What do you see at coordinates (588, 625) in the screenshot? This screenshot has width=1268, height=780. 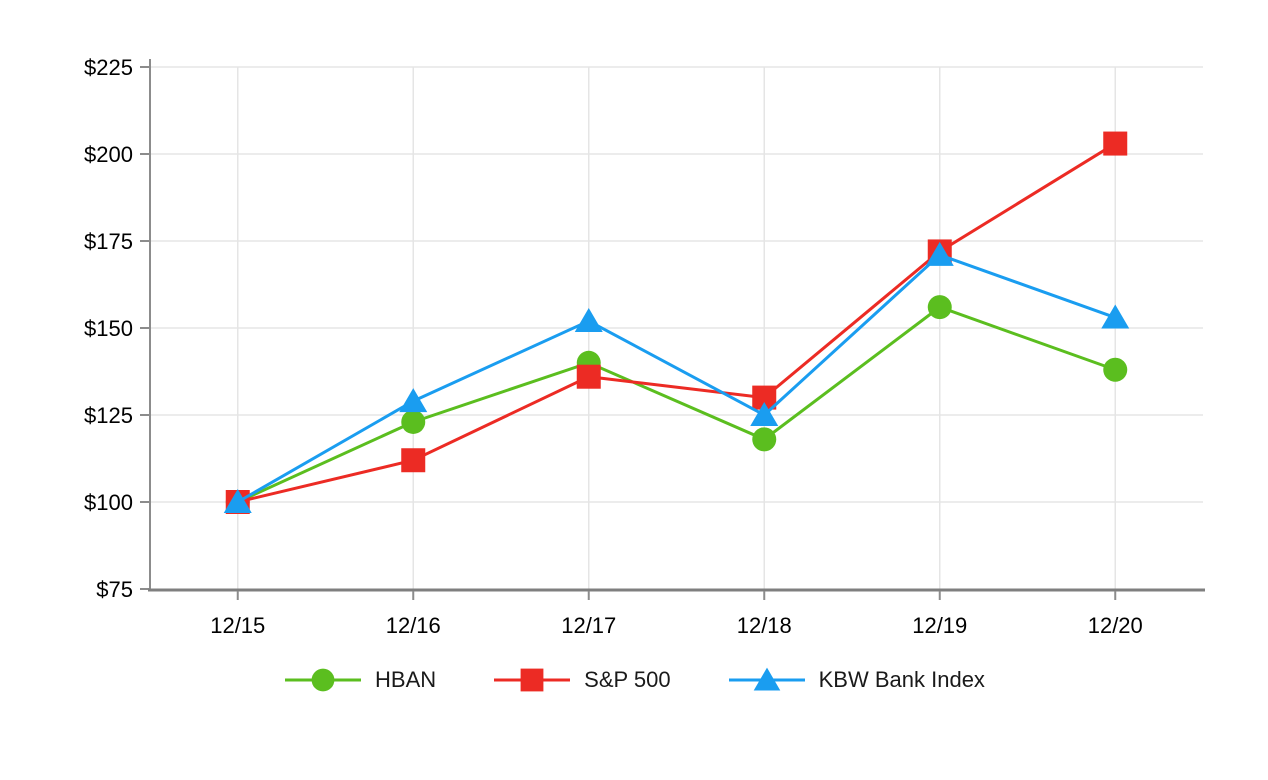 I see `x-axis-tick-label: 12/17` at bounding box center [588, 625].